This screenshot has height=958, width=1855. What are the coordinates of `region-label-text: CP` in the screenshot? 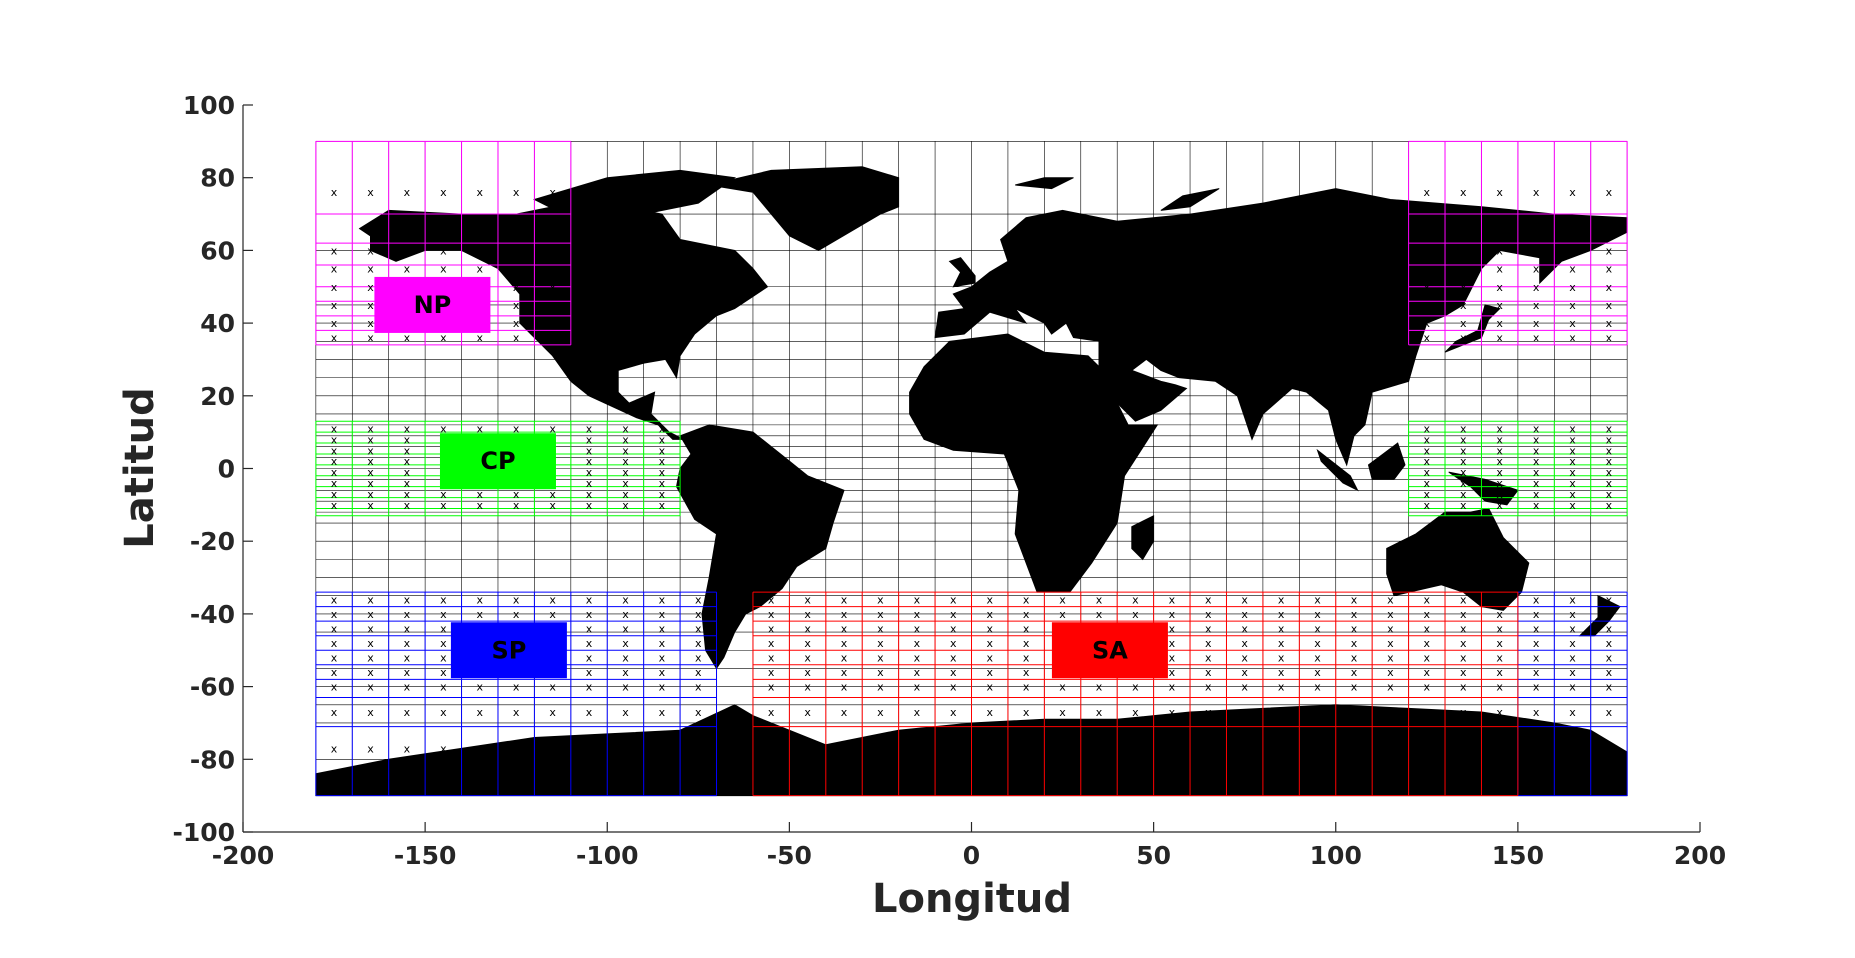 It's located at (497, 461).